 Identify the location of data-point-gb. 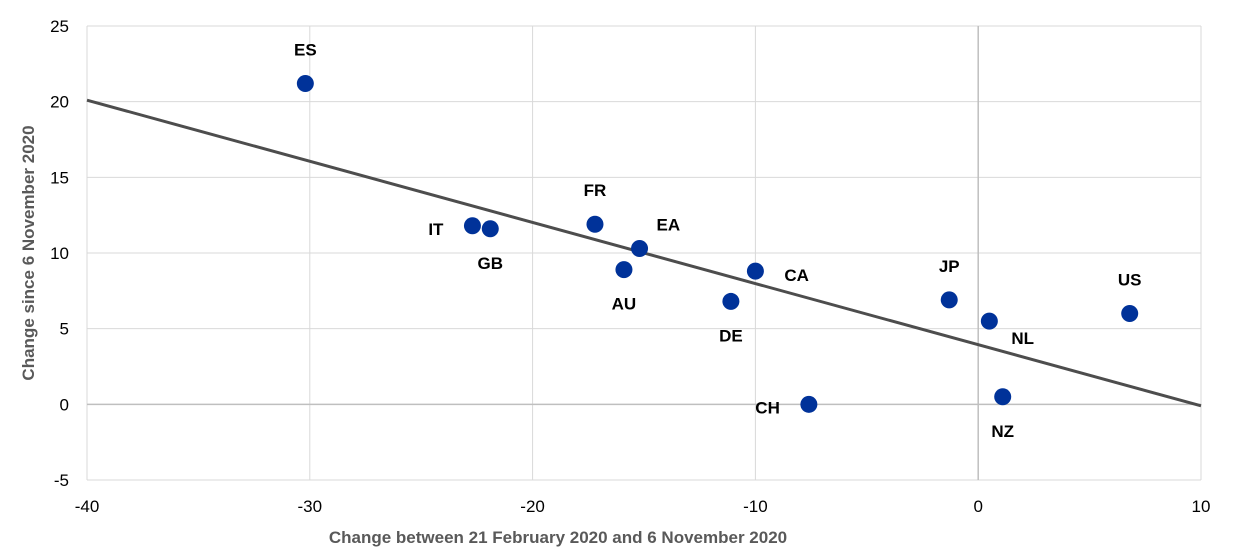
(490, 229).